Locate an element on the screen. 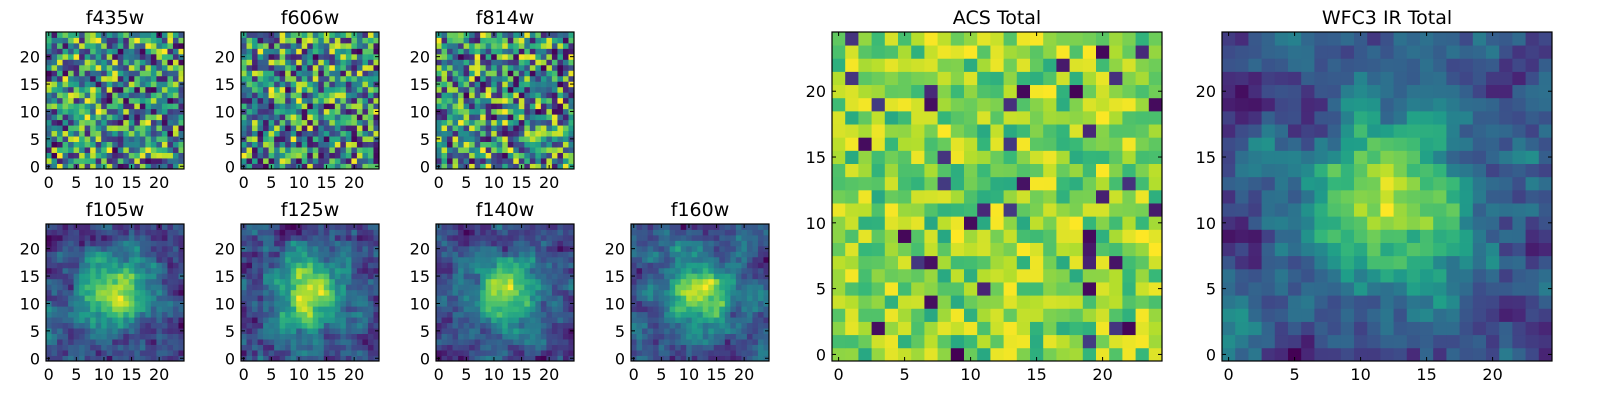  x-tick-label: 0 is located at coordinates (49, 182).